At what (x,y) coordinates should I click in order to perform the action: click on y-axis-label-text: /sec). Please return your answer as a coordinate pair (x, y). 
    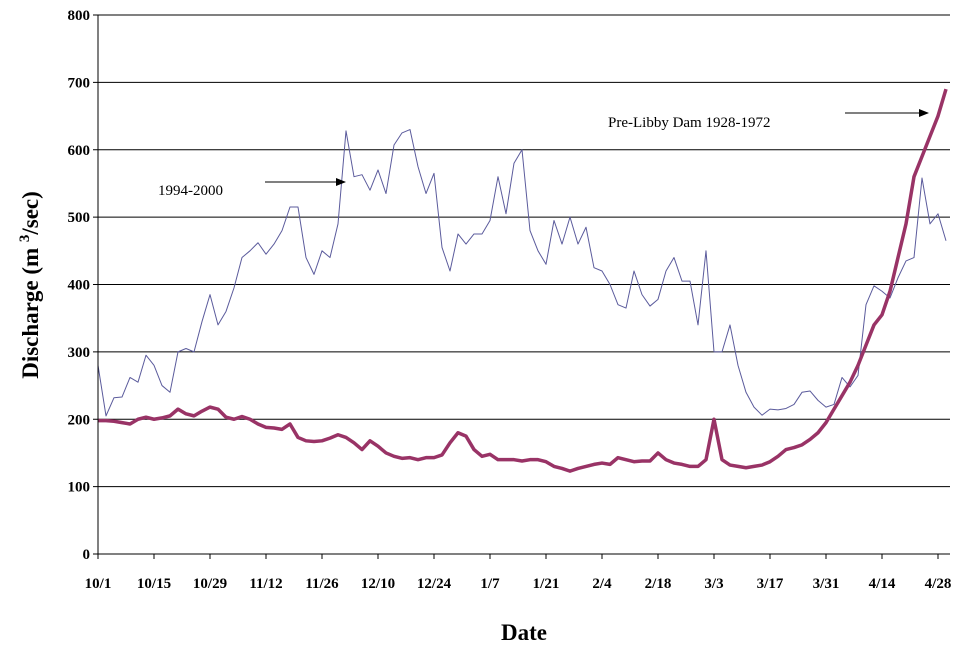
    Looking at the image, I should click on (30, 213).